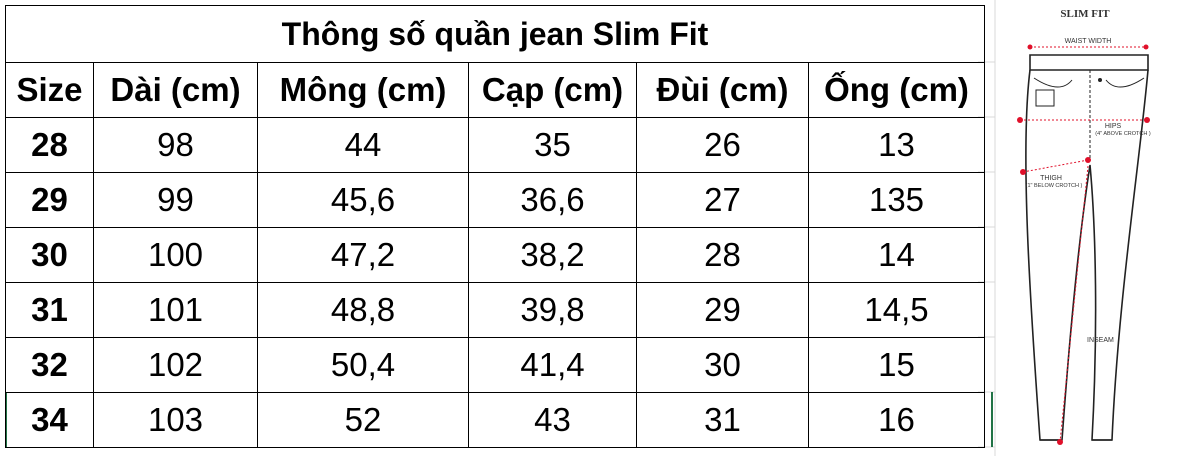  I want to click on data-row: 30 100 47,2 38,2 28 14, so click(495, 255).